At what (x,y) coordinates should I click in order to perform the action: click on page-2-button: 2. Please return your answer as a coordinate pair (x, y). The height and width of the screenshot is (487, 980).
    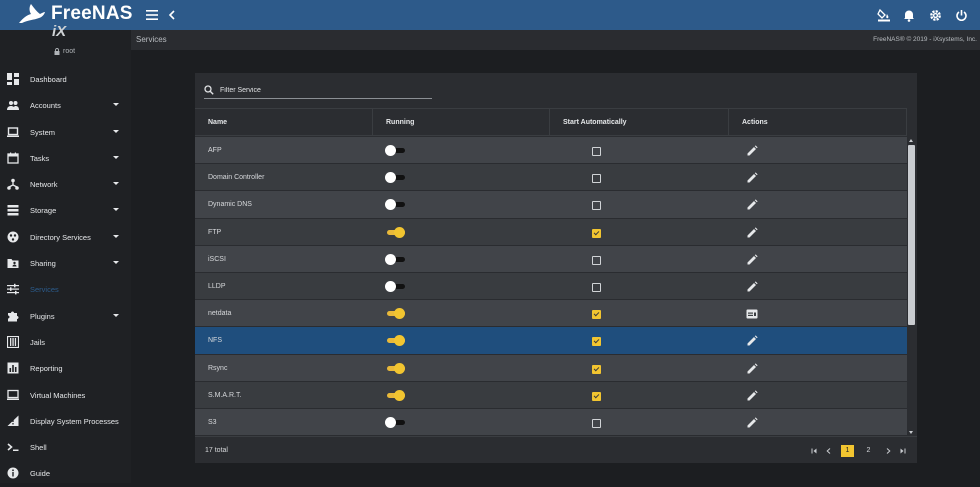
    Looking at the image, I should click on (868, 450).